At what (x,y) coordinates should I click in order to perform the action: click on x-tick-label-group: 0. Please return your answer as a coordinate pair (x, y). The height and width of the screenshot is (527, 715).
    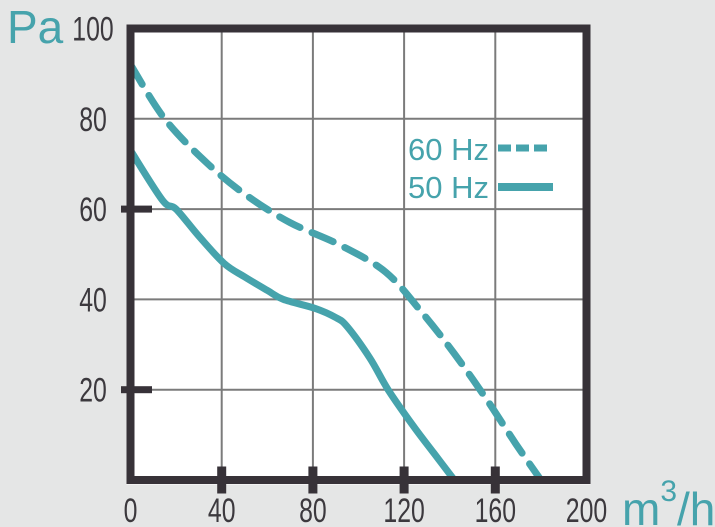
    Looking at the image, I should click on (131, 509).